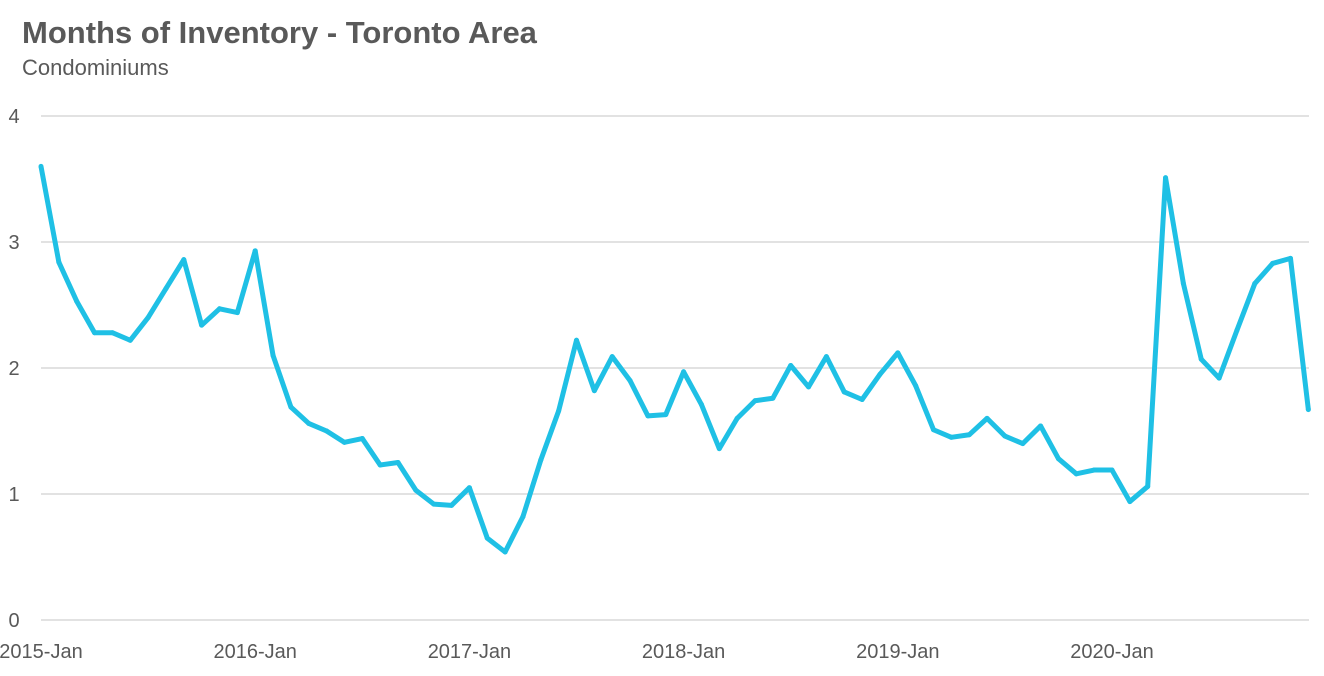  Describe the element at coordinates (13, 117) in the screenshot. I see `y-tick-label: 4` at that location.